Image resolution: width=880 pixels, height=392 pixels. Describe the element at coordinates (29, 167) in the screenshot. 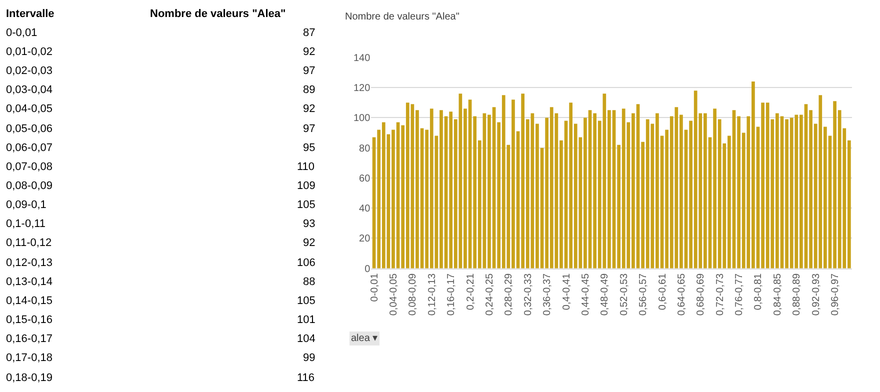

I see `text: 0,07-0,08` at that location.